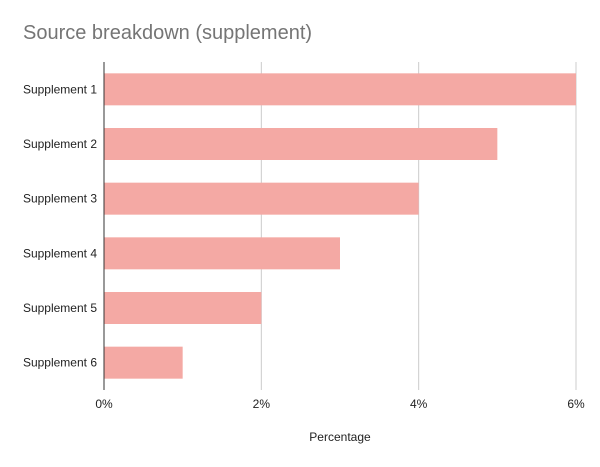 This screenshot has width=600, height=467. I want to click on category-label: Supplement 4, so click(60, 253).